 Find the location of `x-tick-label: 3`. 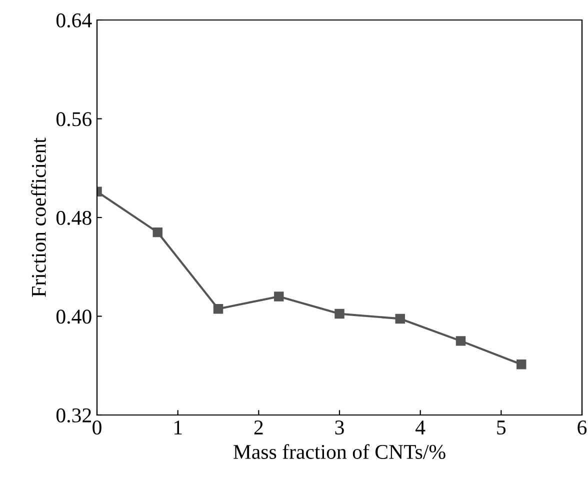

x-tick-label: 3 is located at coordinates (339, 427).